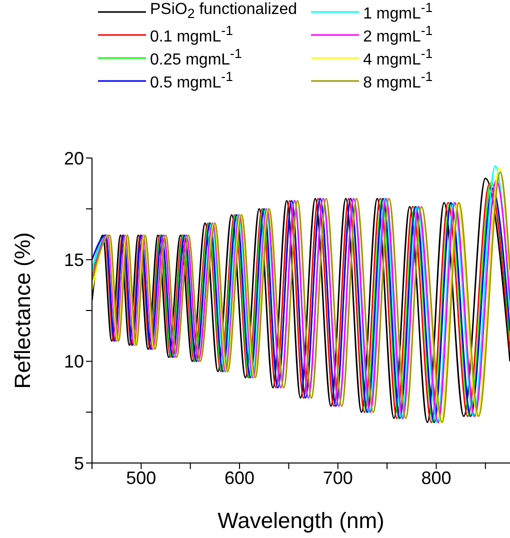  I want to click on legend-label: 0.25 mgmL$^{-1}$, so click(196, 58).